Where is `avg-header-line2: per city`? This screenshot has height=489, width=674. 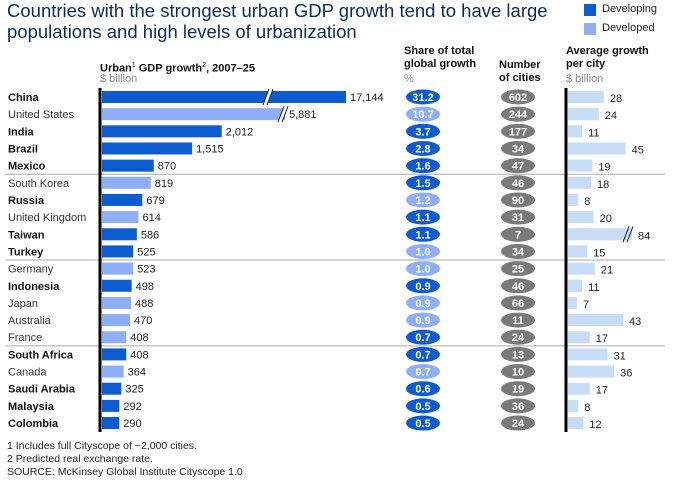 avg-header-line2: per city is located at coordinates (586, 64).